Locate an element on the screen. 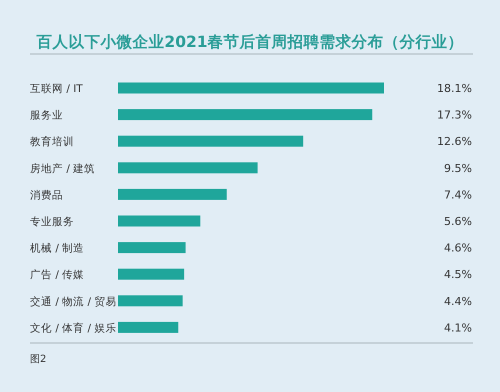  data-label: 18.1% is located at coordinates (454, 88).